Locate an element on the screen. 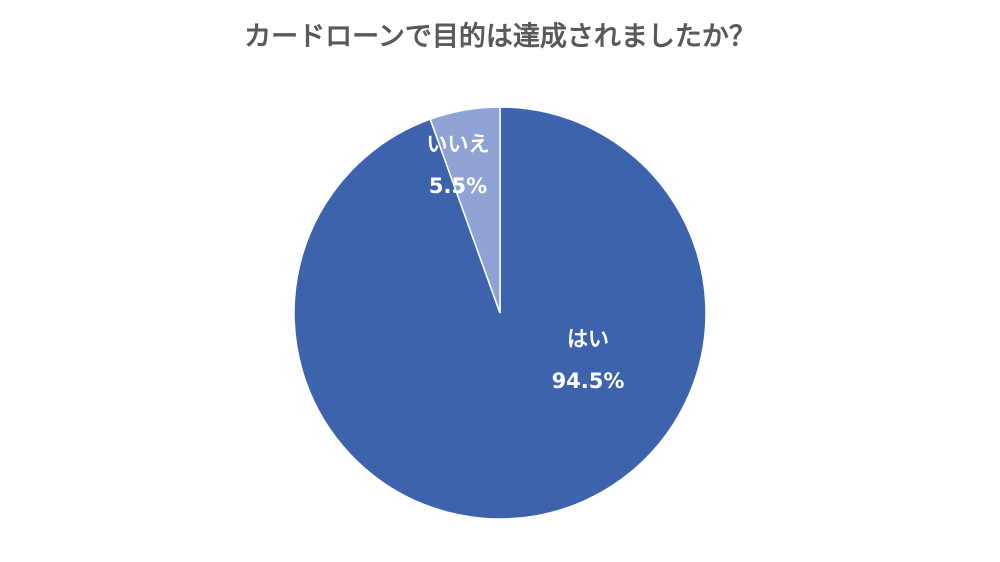 This screenshot has width=1000, height=562. slice-value-label: 5.5% is located at coordinates (458, 186).